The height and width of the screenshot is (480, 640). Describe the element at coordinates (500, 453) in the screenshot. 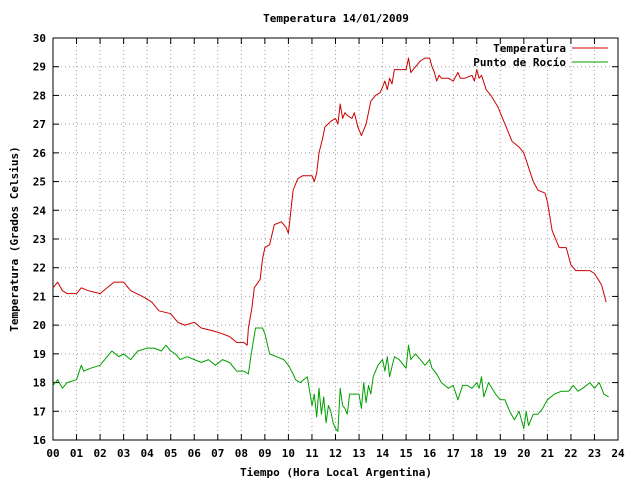

I see `x-tick-label: 19` at that location.